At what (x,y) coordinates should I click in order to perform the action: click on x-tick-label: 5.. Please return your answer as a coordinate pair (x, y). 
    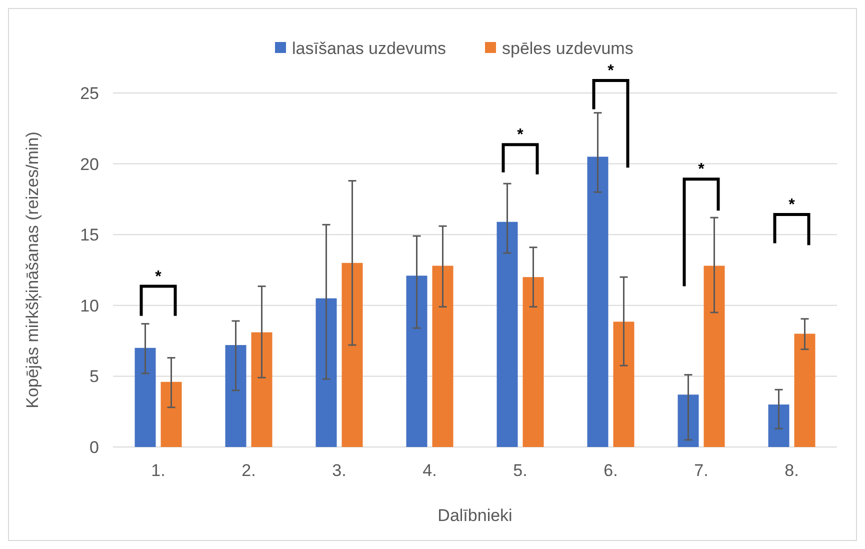
    Looking at the image, I should click on (520, 470).